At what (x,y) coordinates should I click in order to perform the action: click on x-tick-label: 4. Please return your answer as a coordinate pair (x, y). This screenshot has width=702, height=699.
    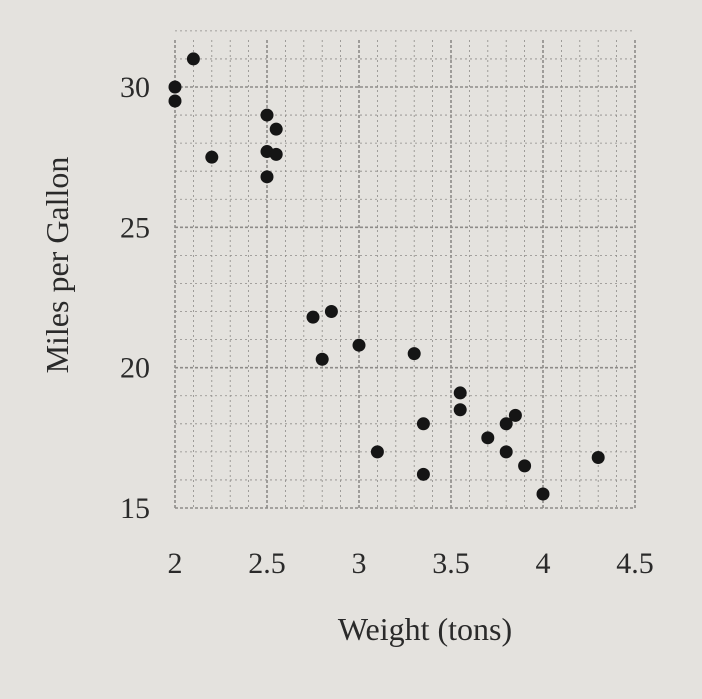
    Looking at the image, I should click on (543, 563).